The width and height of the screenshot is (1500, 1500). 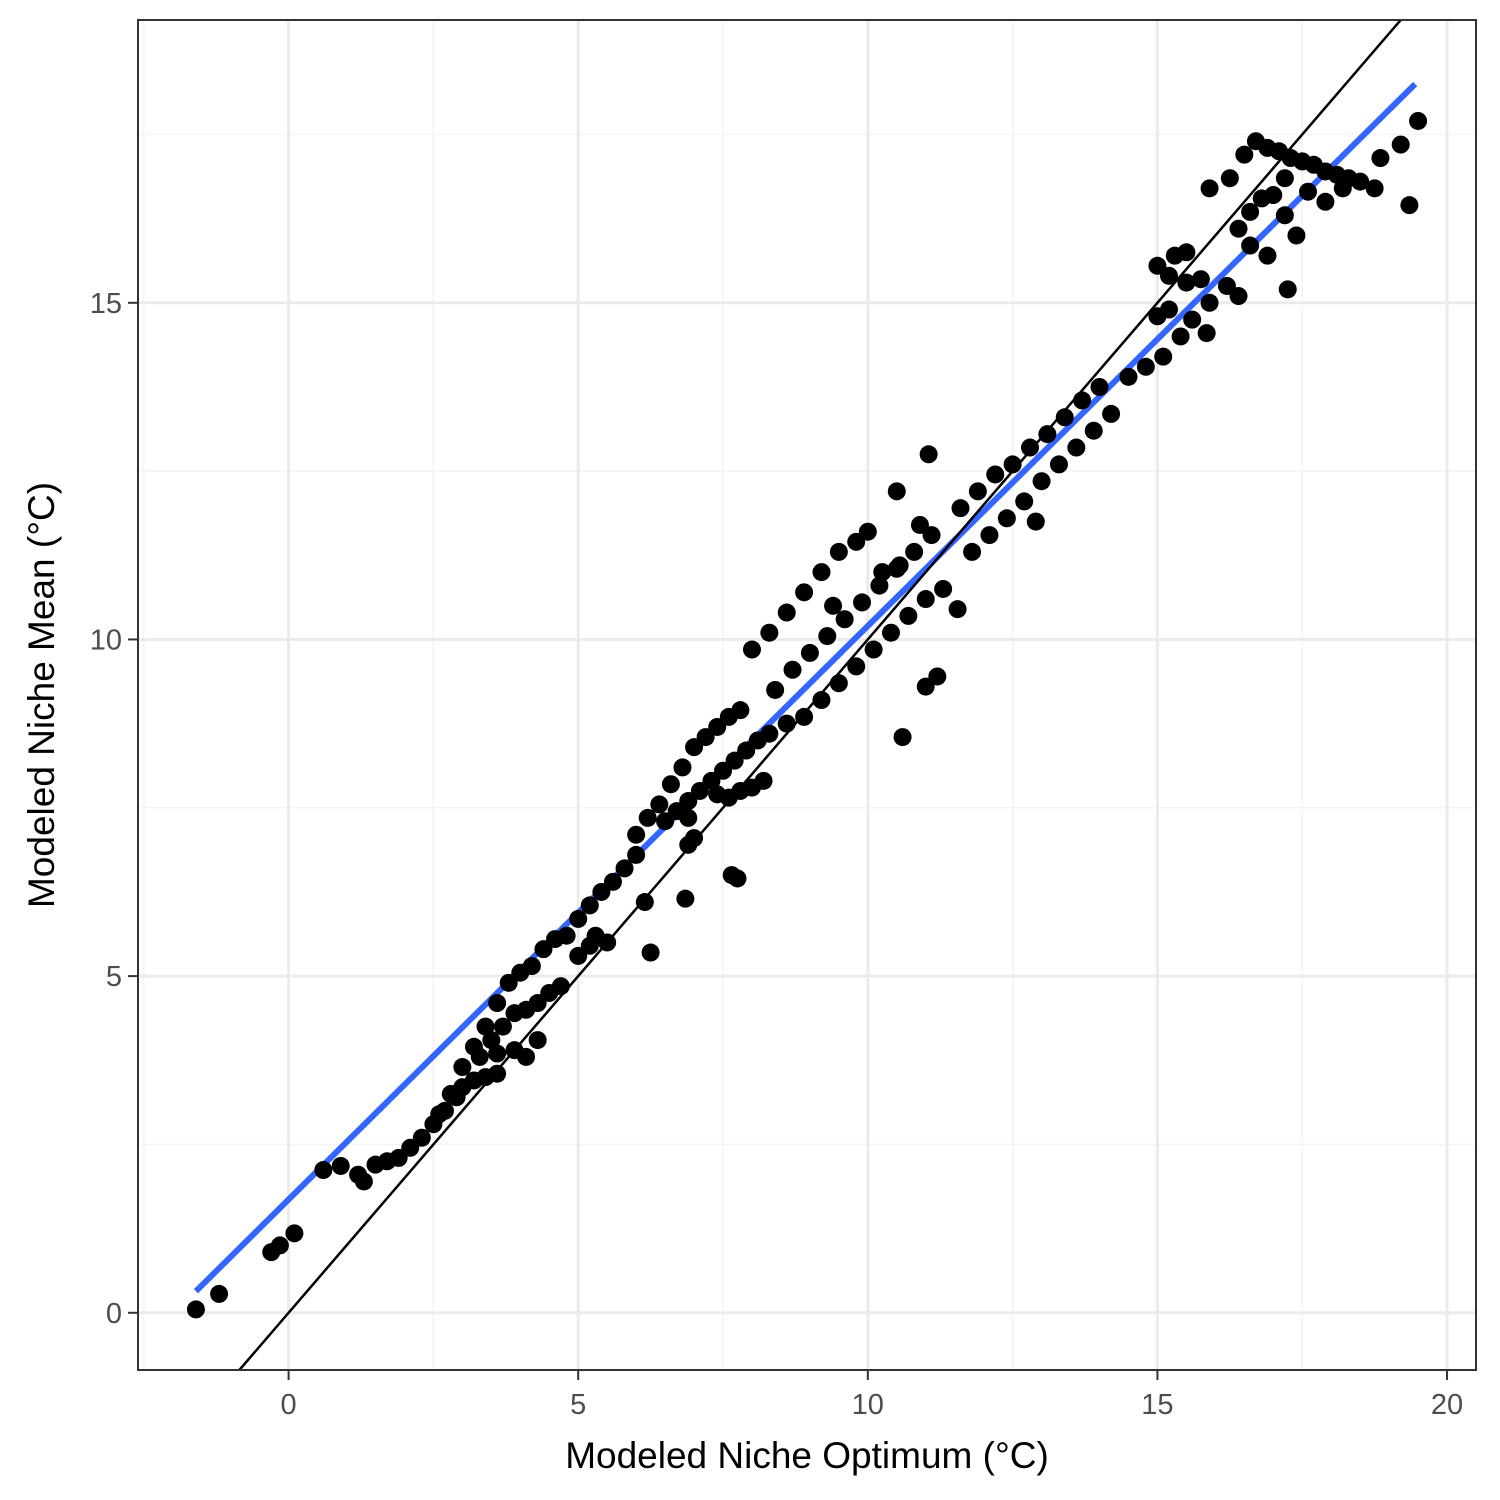 I want to click on x-axis-title: Modeled Niche Optimum (°C), so click(x=807, y=1455).